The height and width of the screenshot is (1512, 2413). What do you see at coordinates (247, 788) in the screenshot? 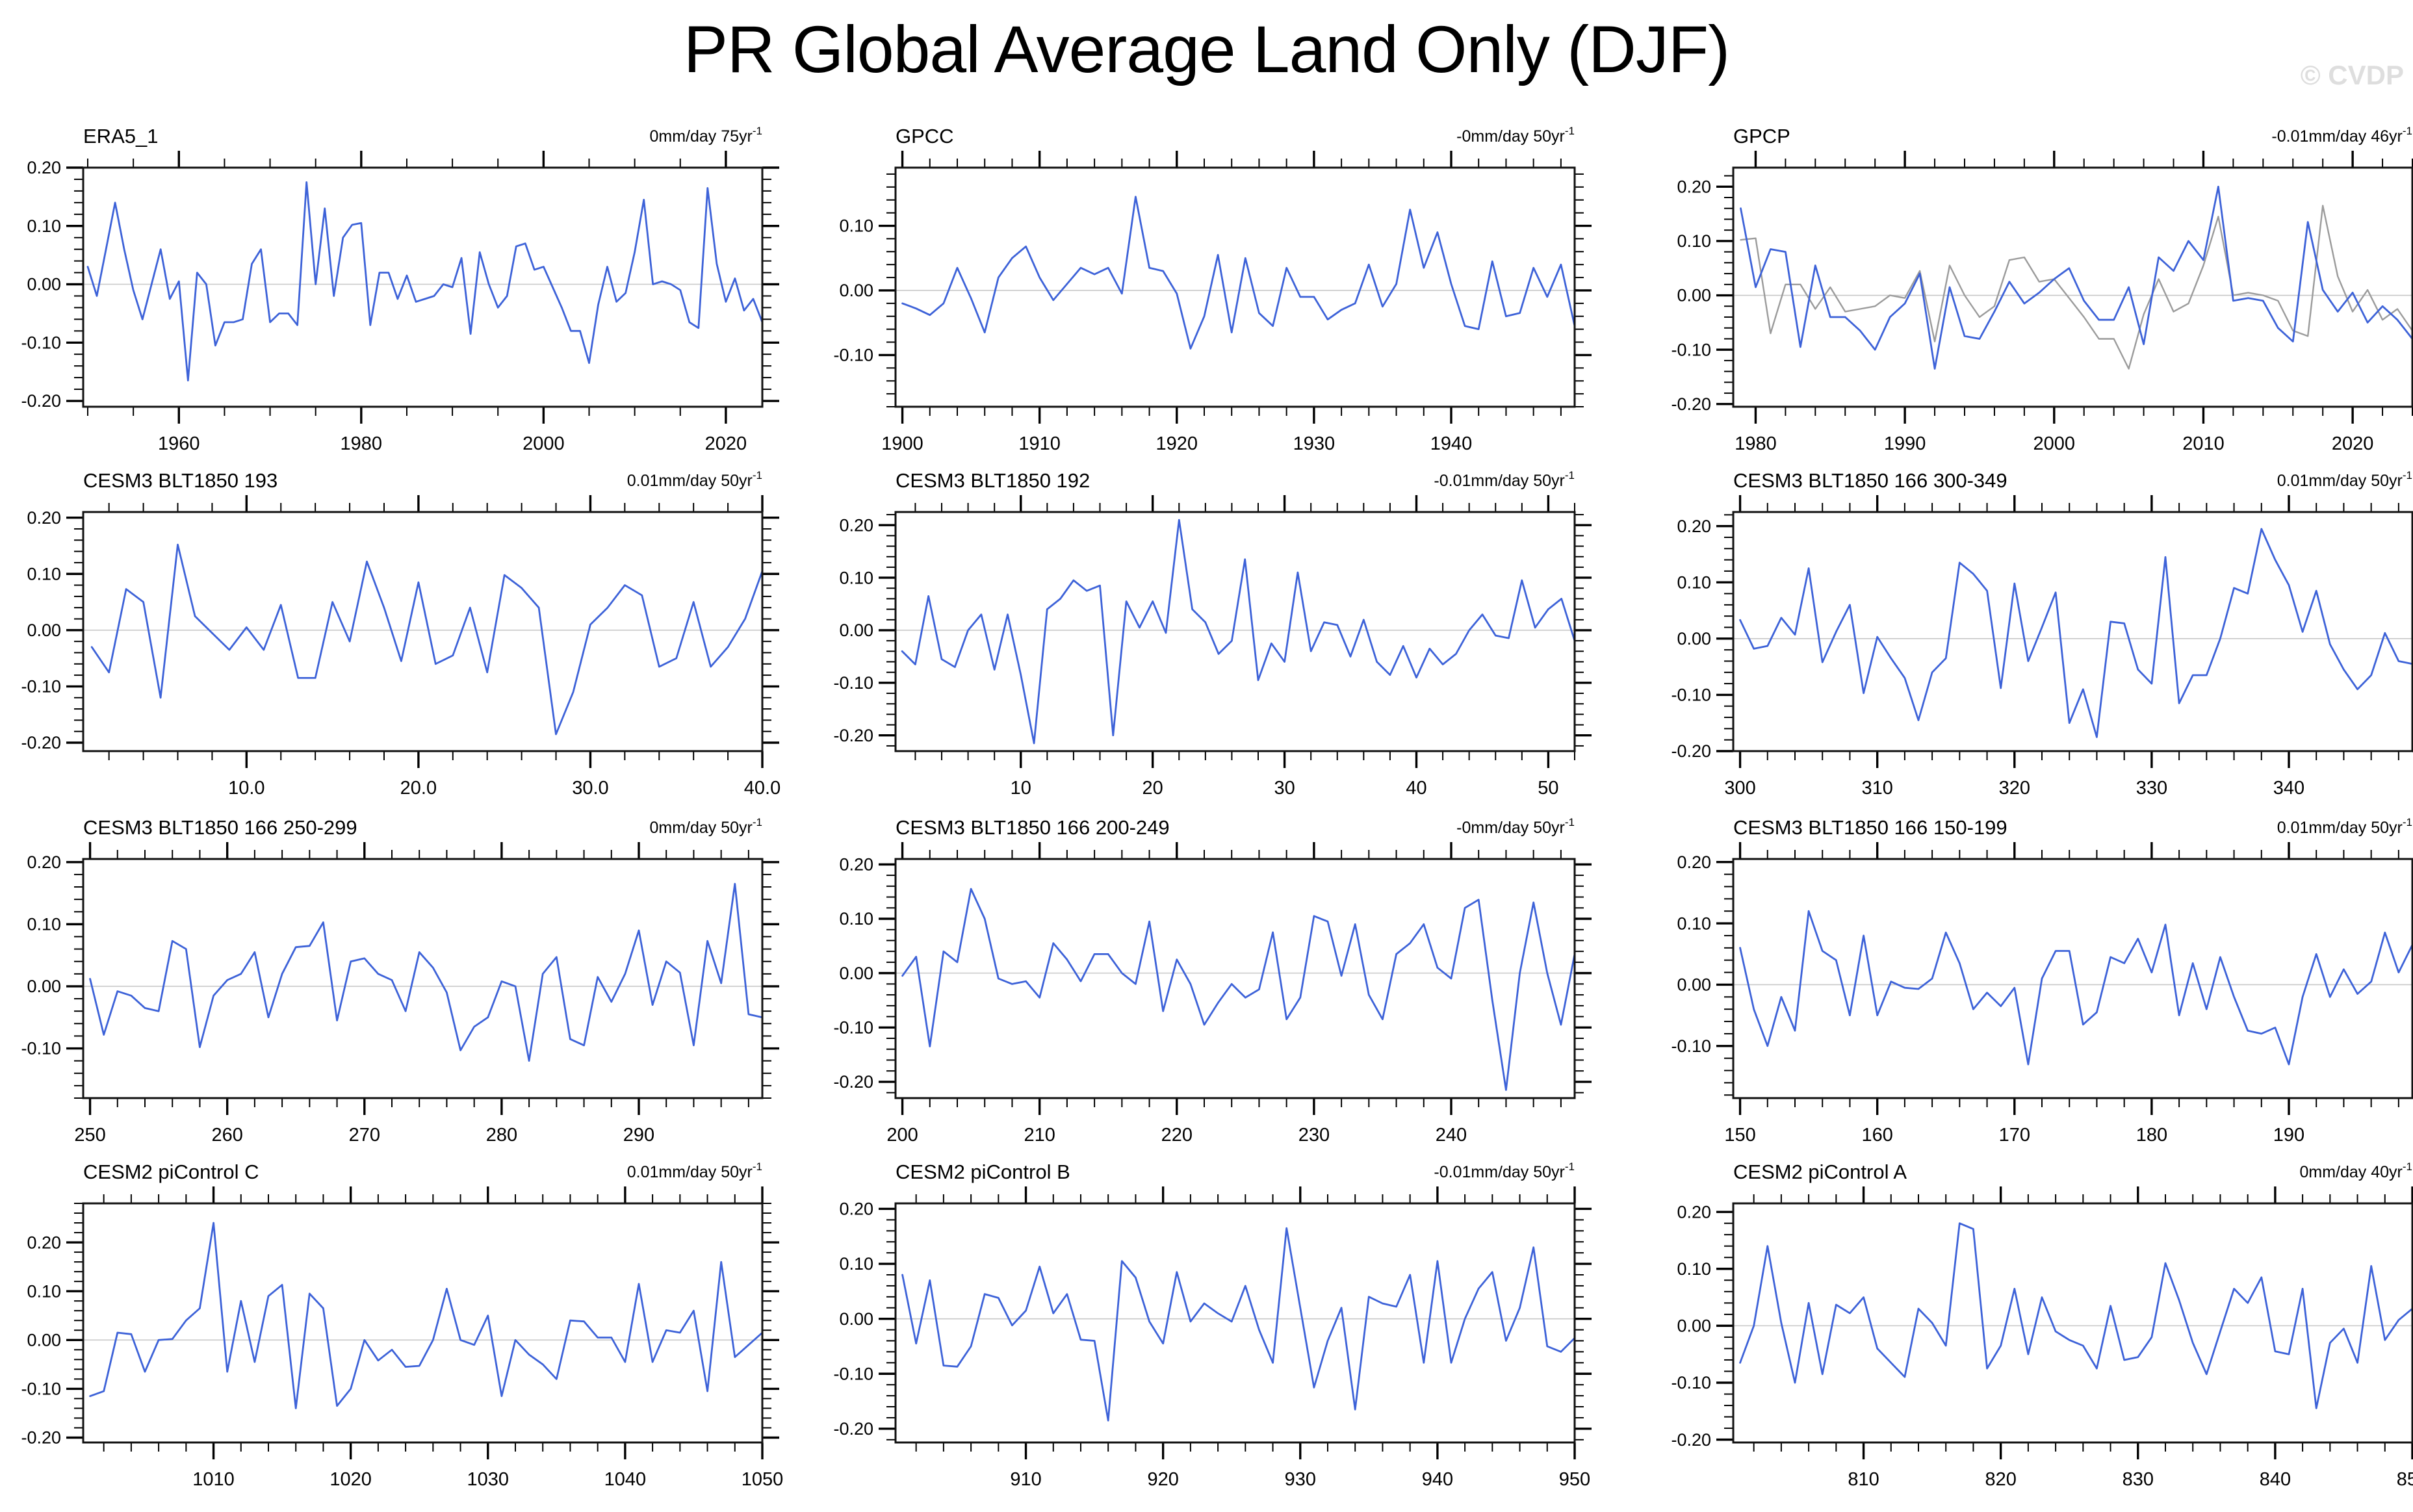
I see `x-tick-label: 10.0` at bounding box center [247, 788].